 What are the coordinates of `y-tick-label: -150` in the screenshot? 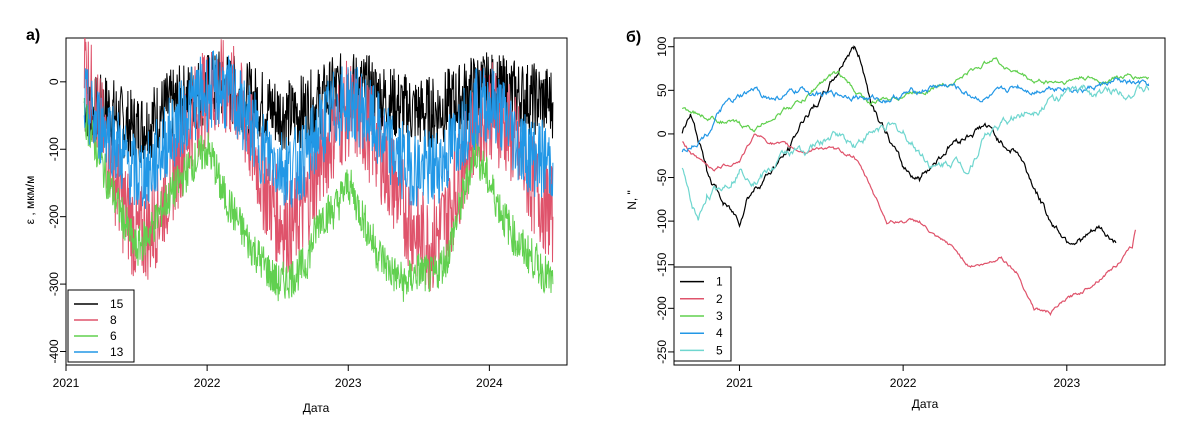 It's located at (662, 264).